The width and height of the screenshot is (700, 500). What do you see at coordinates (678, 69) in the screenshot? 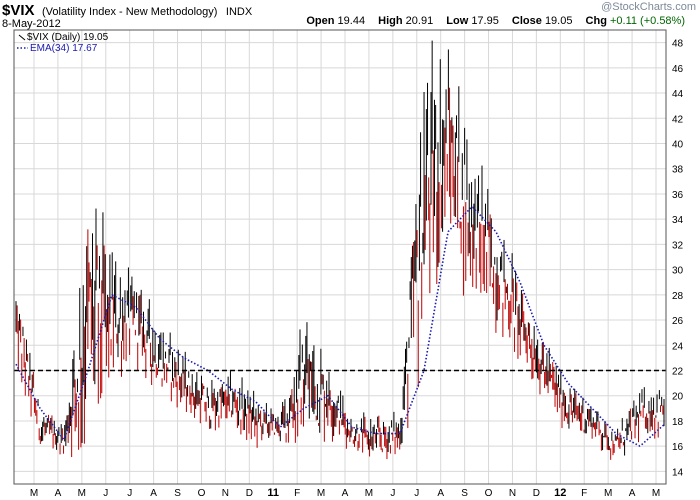
I see `y-tick-label: 46` at bounding box center [678, 69].